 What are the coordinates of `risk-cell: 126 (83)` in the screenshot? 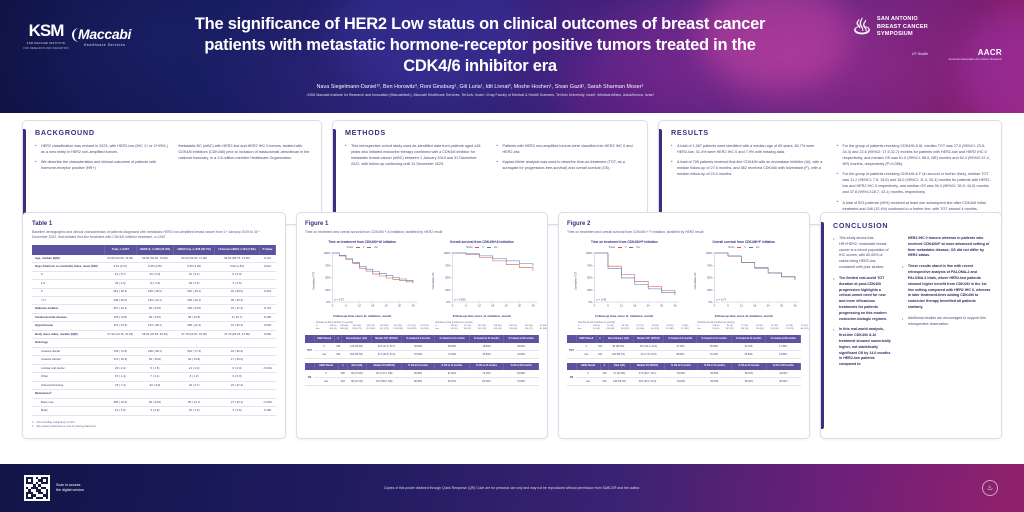 It's located at (759, 329).